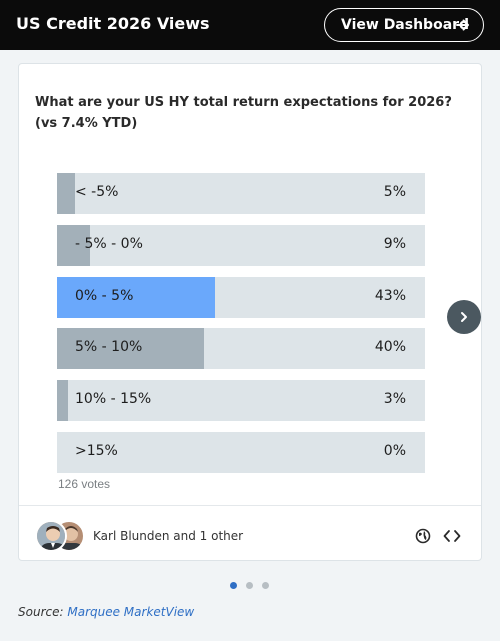  Describe the element at coordinates (394, 451) in the screenshot. I see `option-percent: 0%` at that location.